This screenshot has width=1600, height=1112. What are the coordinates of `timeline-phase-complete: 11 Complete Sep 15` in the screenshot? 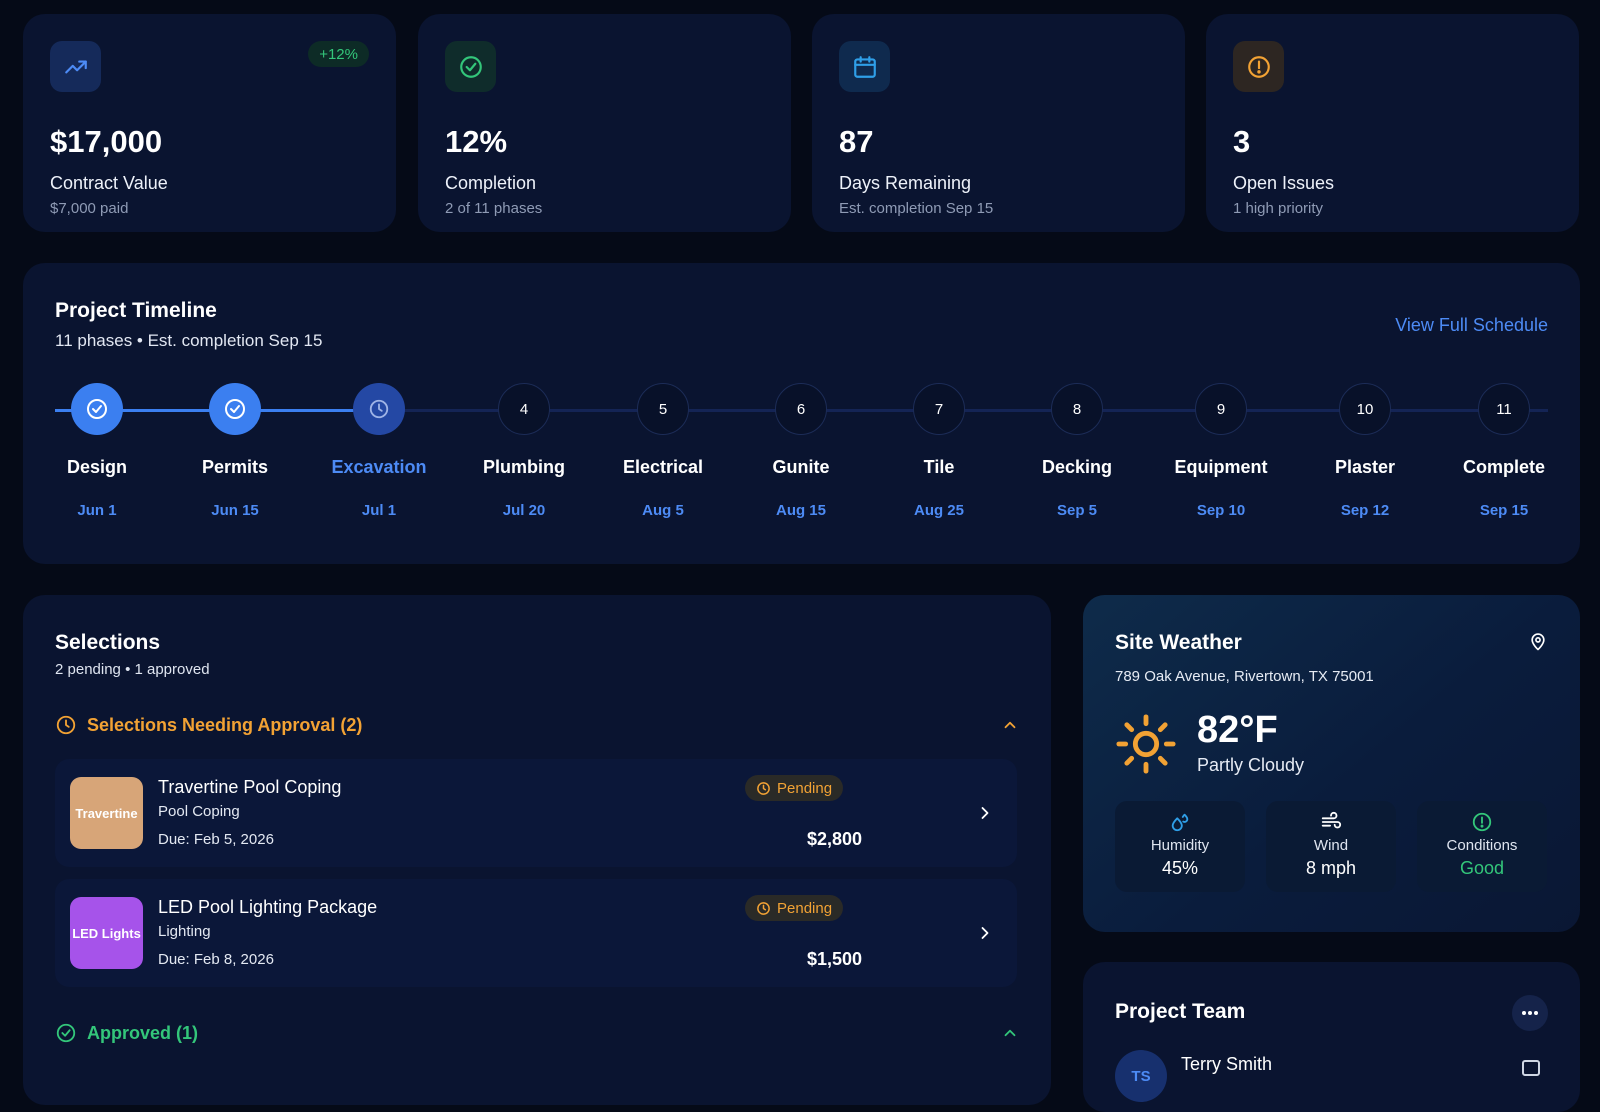 It's located at (1504, 451).